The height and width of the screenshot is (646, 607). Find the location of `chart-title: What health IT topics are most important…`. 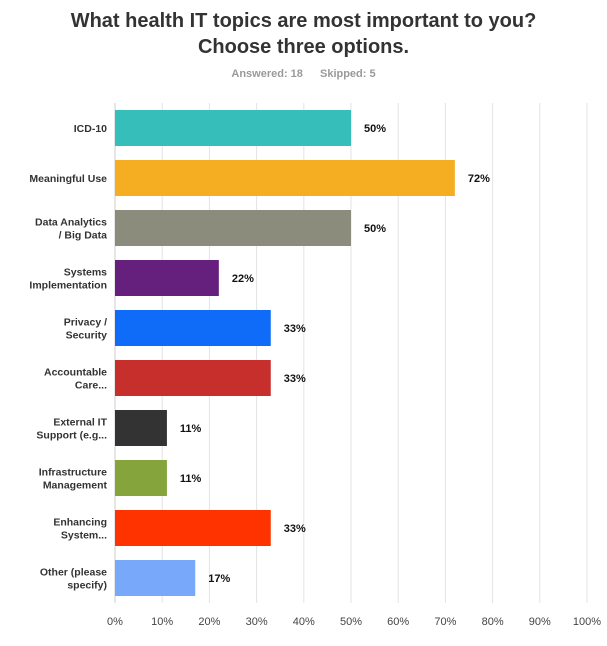

chart-title: What health IT topics are most important… is located at coordinates (303, 34).